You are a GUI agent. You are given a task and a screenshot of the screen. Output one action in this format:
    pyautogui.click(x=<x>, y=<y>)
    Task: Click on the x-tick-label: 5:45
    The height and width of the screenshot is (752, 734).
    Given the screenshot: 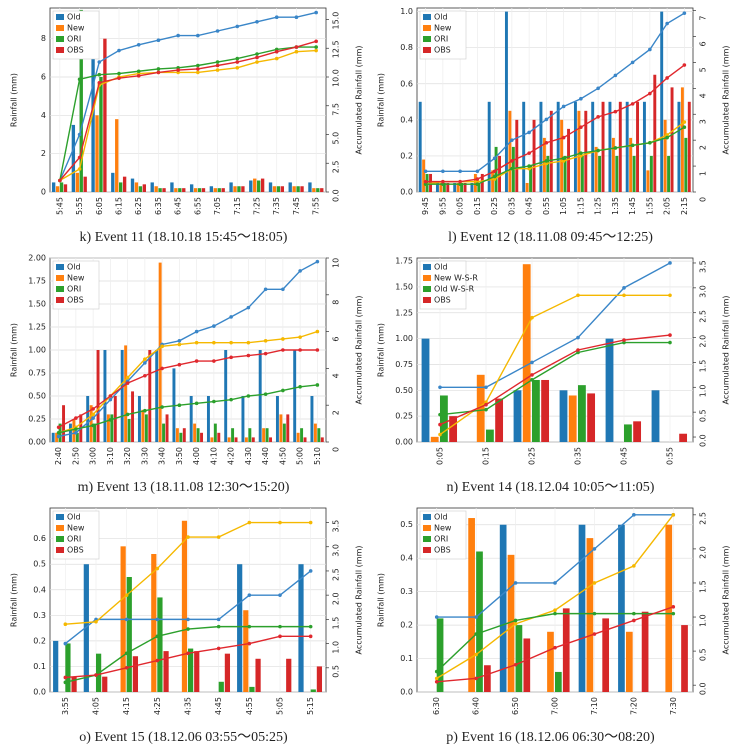 What is the action you would take?
    pyautogui.click(x=59, y=206)
    